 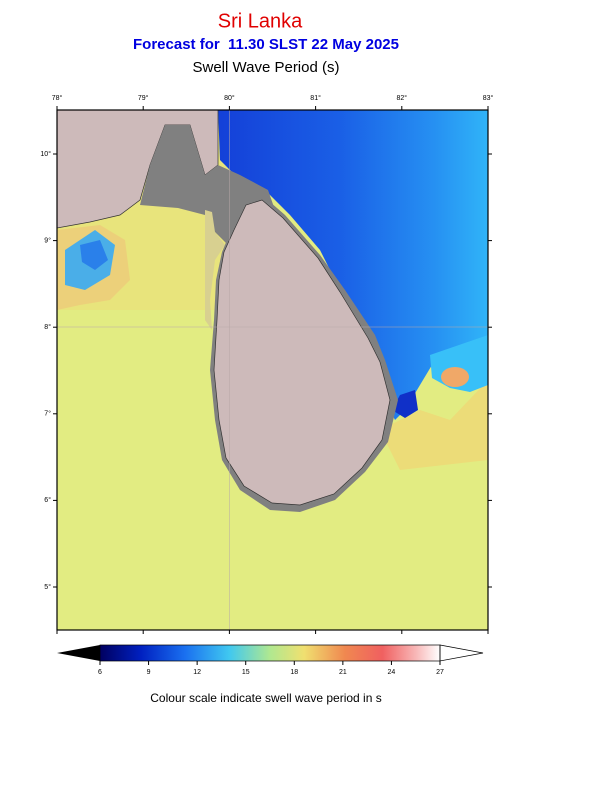 I want to click on parameter: Swell Wave Period (s), so click(x=266, y=67).